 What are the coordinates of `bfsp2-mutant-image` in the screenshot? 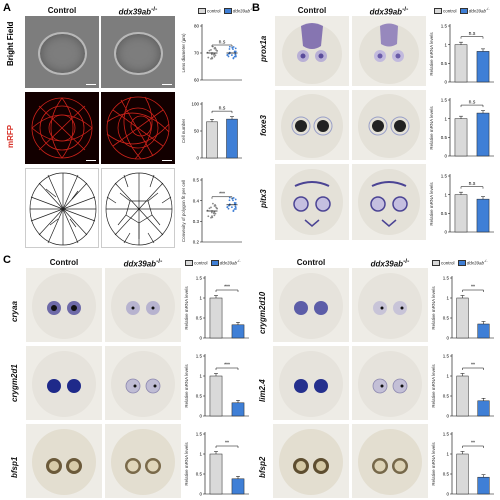 It's located at (390, 461).